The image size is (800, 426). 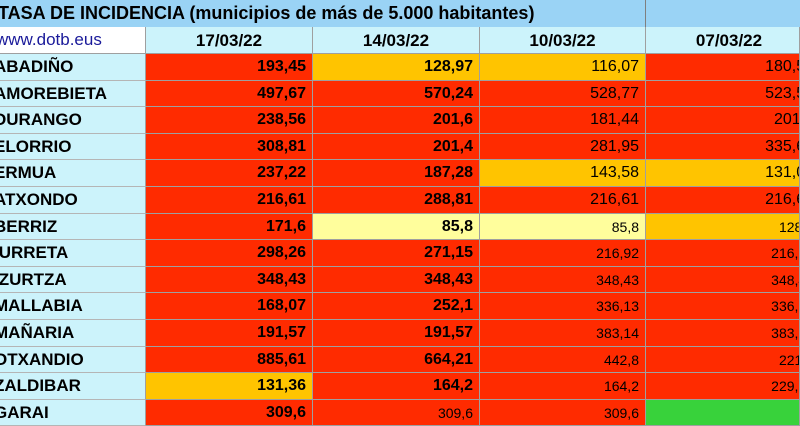 What do you see at coordinates (396, 94) in the screenshot?
I see `incidence-value-cell: 570,24` at bounding box center [396, 94].